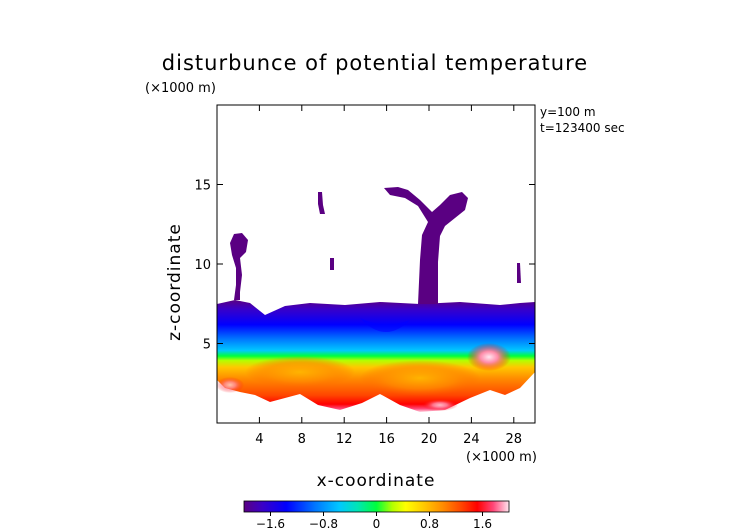  I want to click on x-units-label: (×1000 m), so click(501, 457).